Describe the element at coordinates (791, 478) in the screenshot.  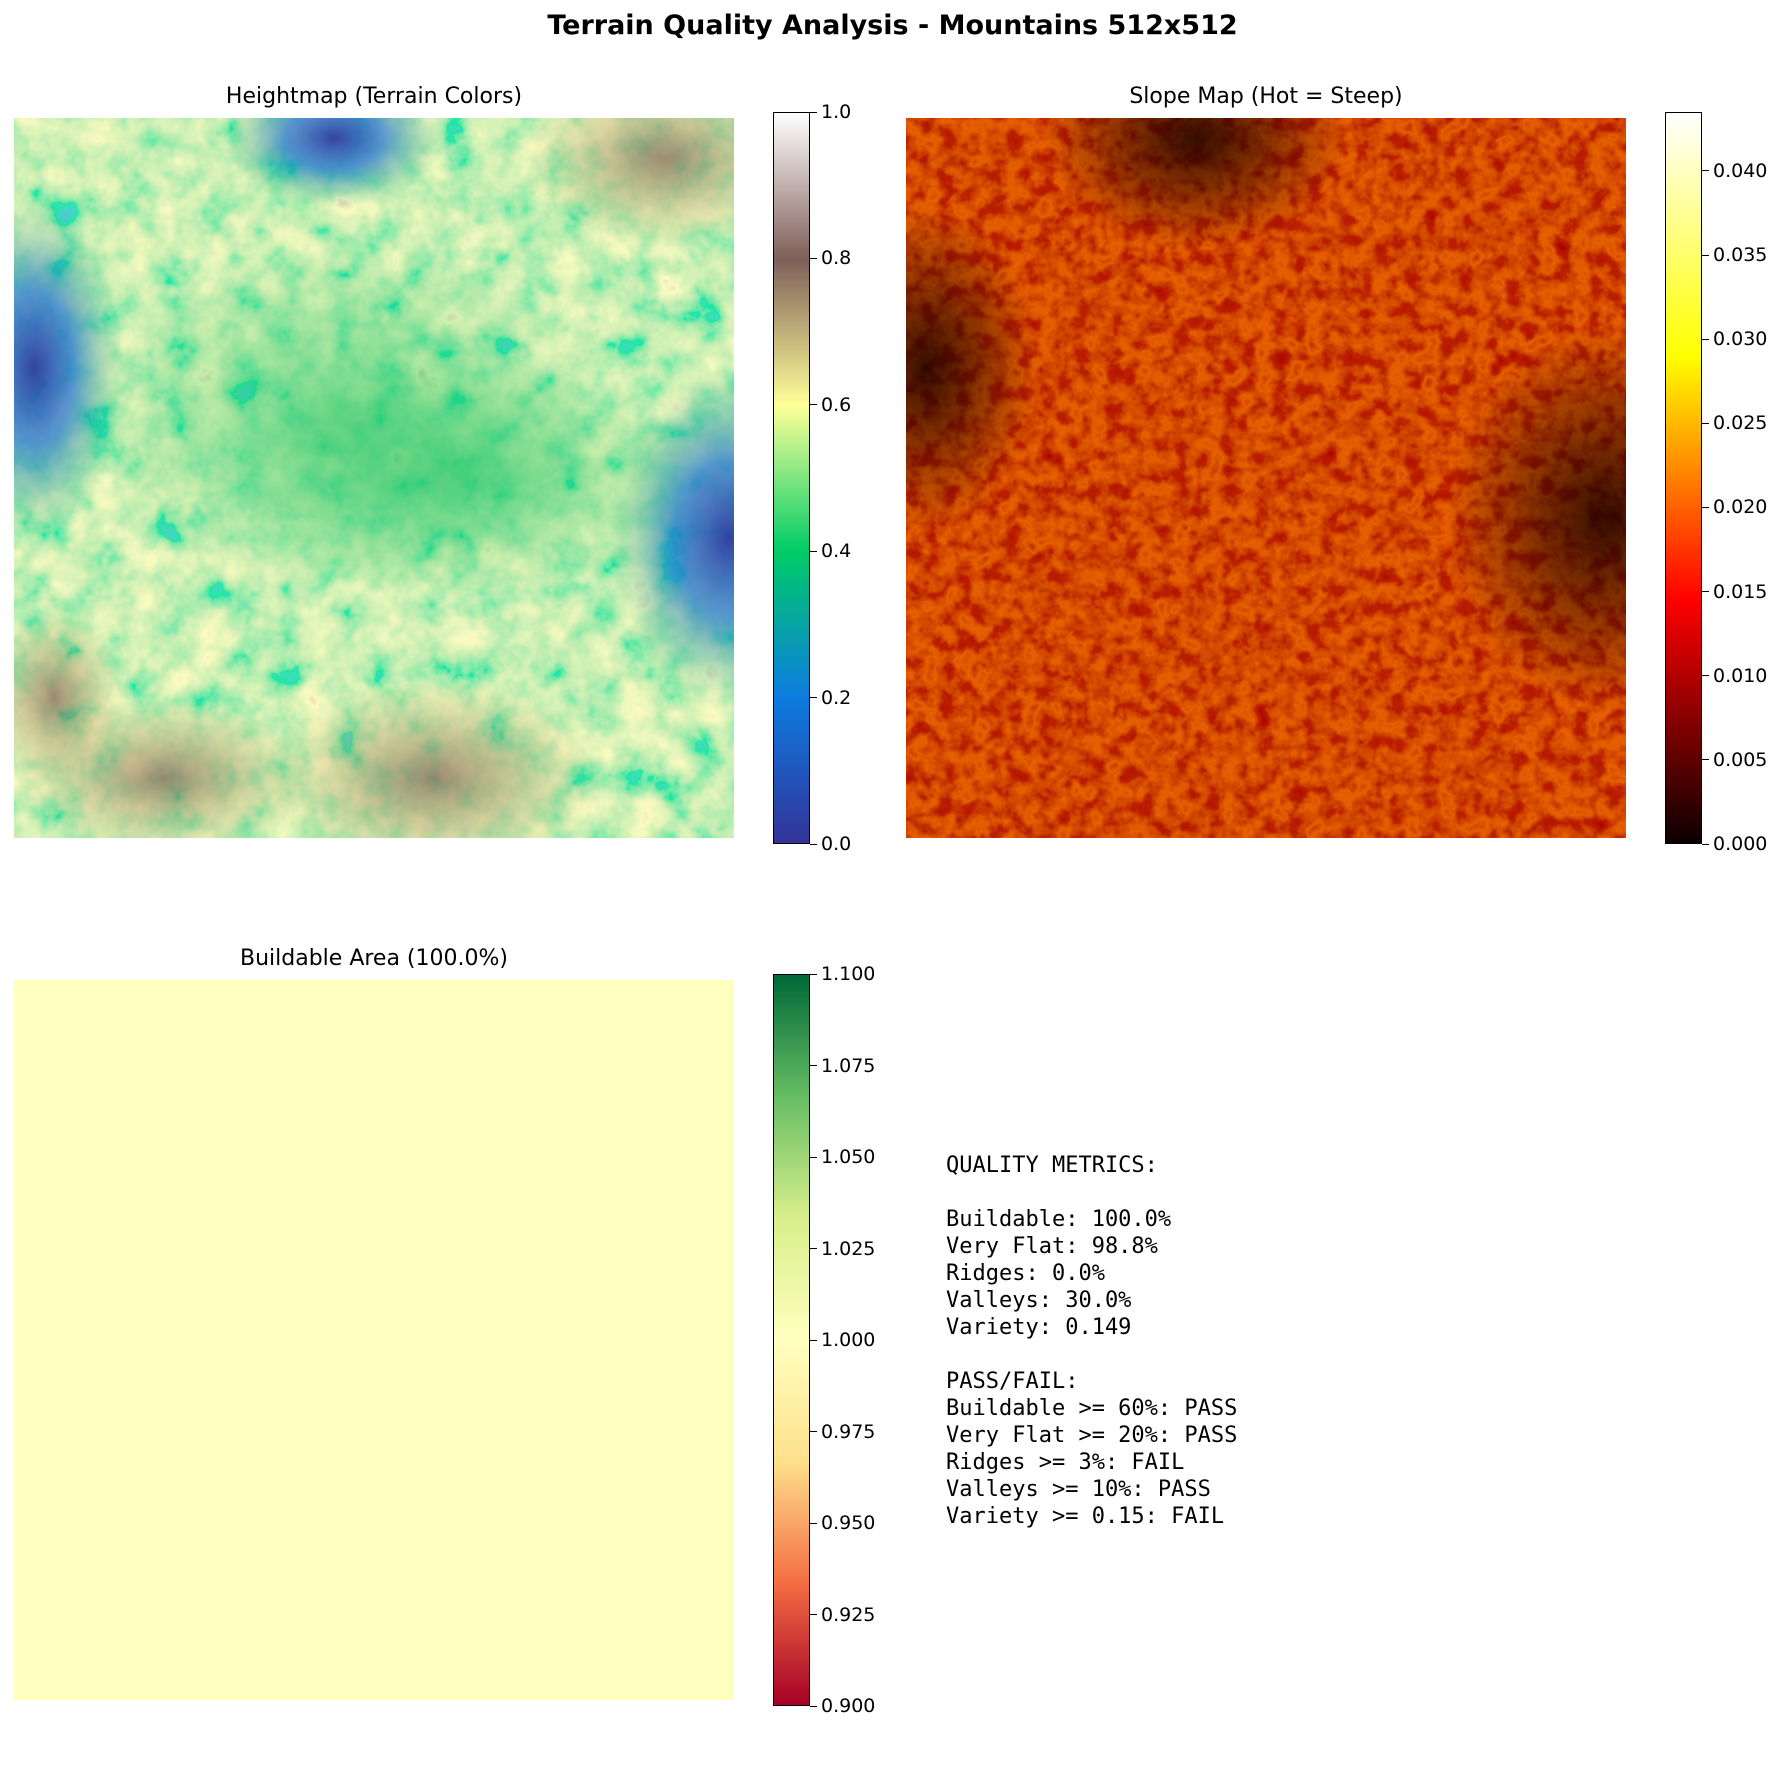
I see `heightmap-colorbar` at that location.